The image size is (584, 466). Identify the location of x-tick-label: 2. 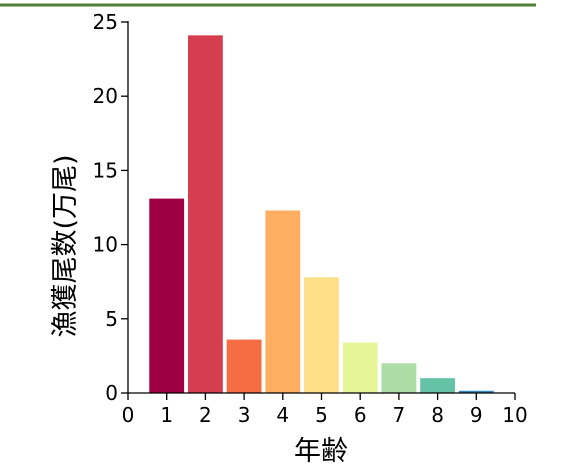
(205, 415).